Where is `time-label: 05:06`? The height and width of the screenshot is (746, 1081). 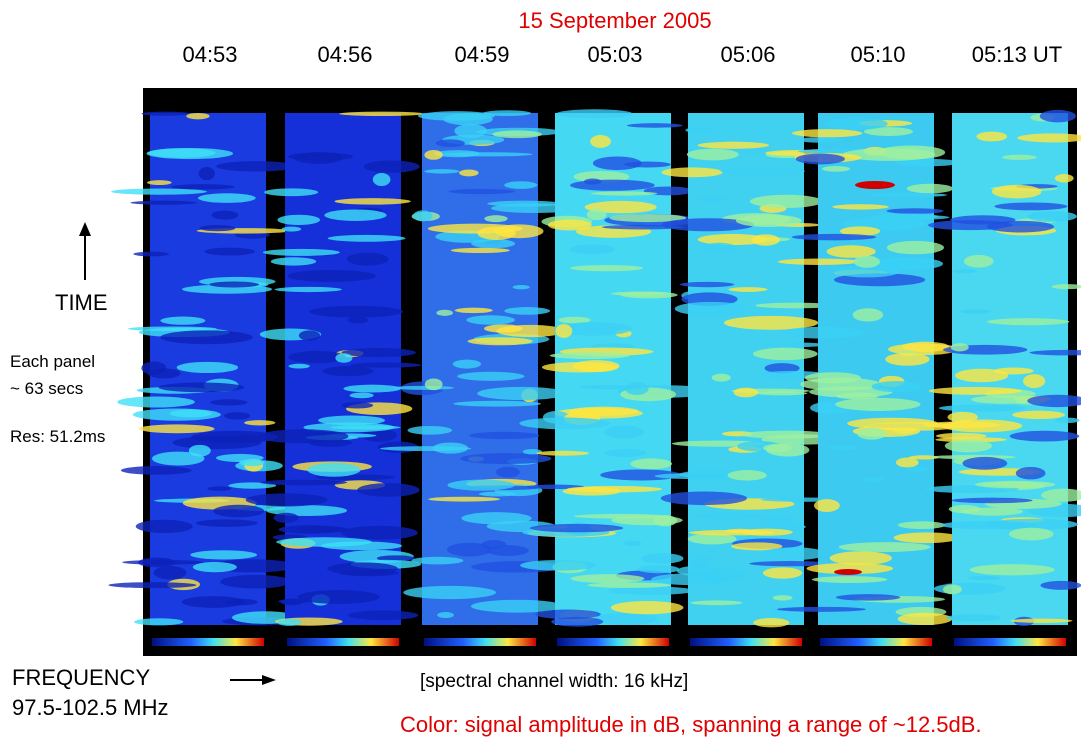
time-label: 05:06 is located at coordinates (748, 54).